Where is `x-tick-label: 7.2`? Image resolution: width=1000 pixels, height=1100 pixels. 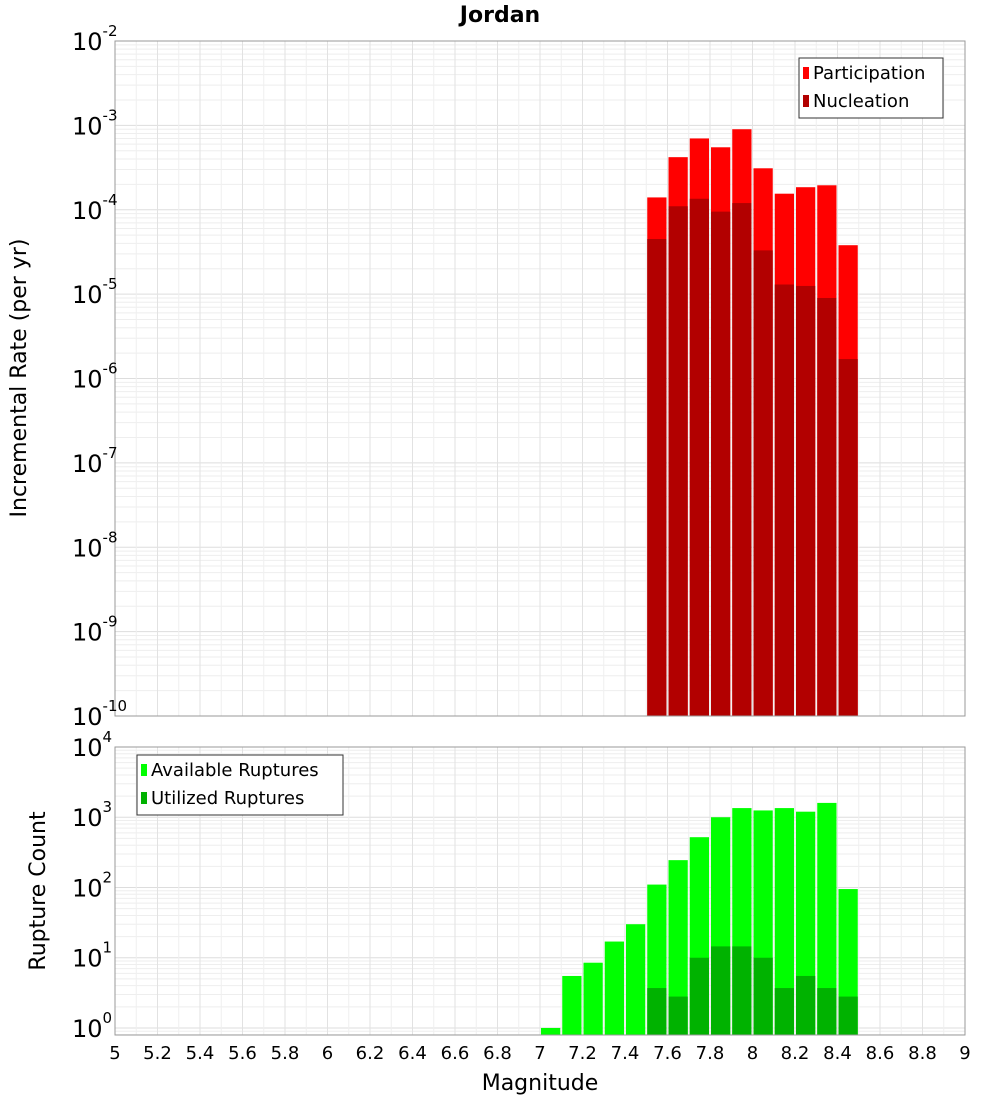 x-tick-label: 7.2 is located at coordinates (582, 1053).